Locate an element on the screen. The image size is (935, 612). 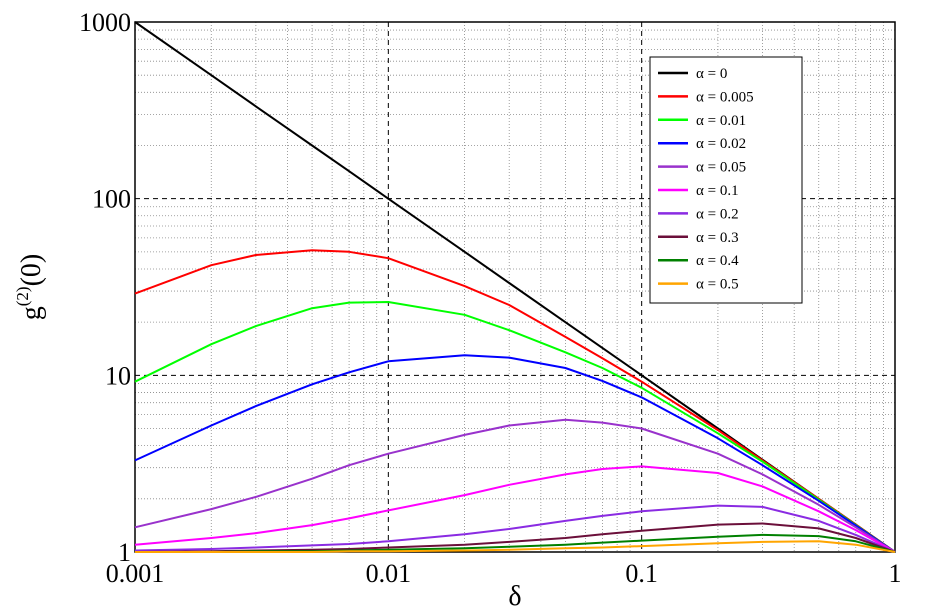
legend-label-9: α = 0.5 is located at coordinates (717, 285).